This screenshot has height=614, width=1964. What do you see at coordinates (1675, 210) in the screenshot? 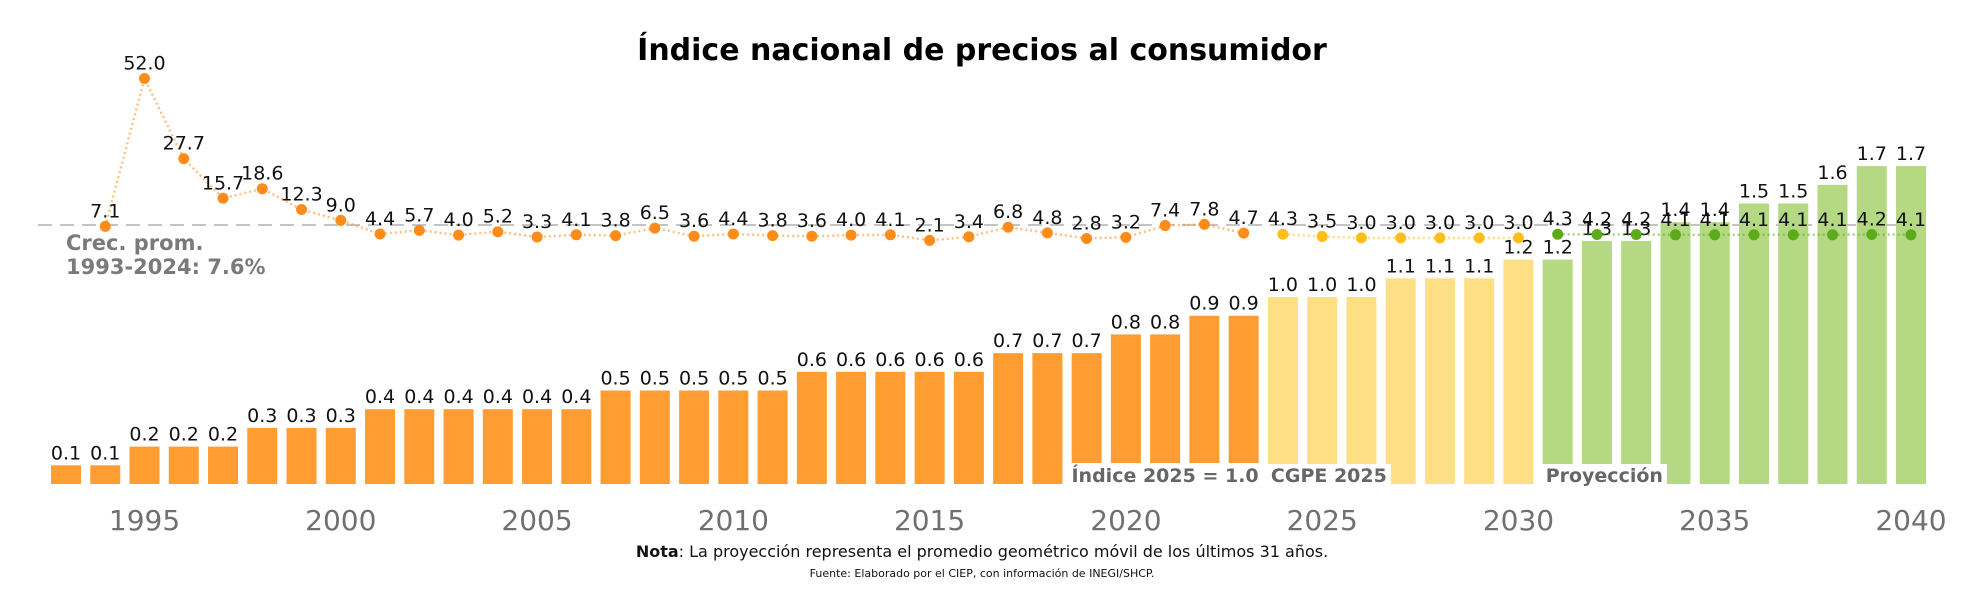
I see `index-bar-label: 1.4` at bounding box center [1675, 210].